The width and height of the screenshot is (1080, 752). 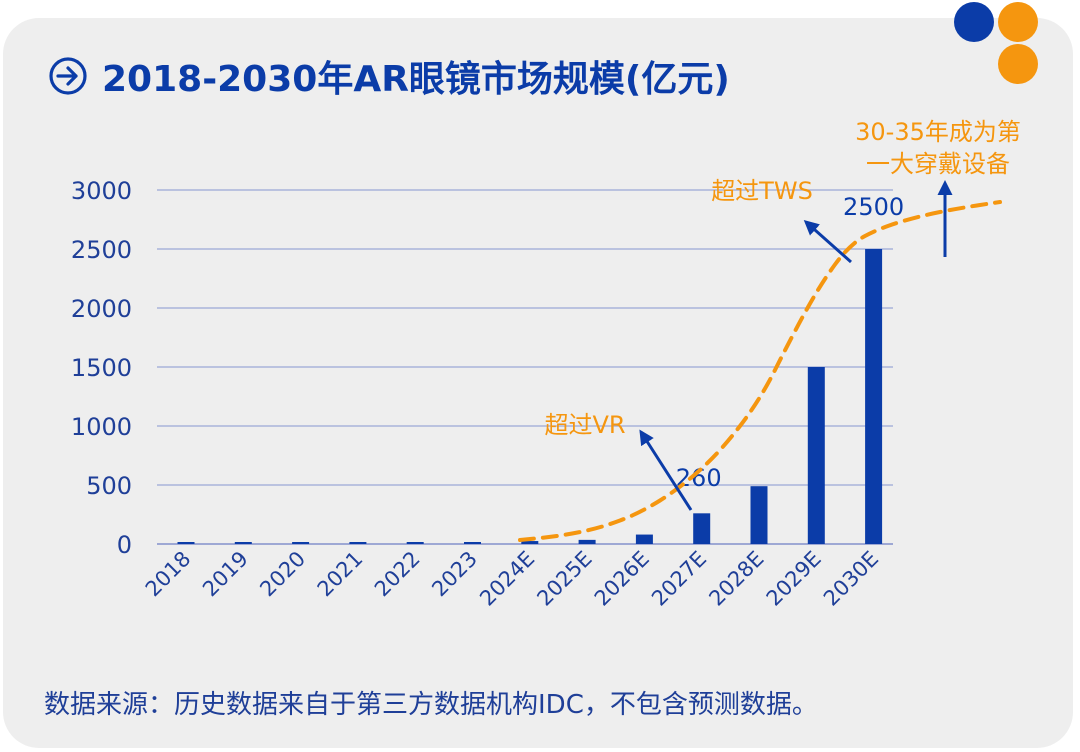 I want to click on bar-2029E, so click(x=816, y=455).